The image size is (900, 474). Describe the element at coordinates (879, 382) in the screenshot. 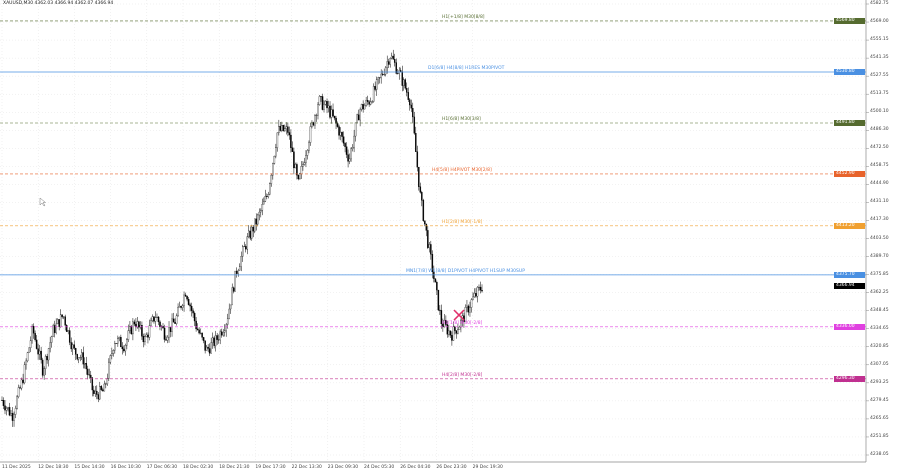

I see `price-axis-label: 4293.25` at that location.